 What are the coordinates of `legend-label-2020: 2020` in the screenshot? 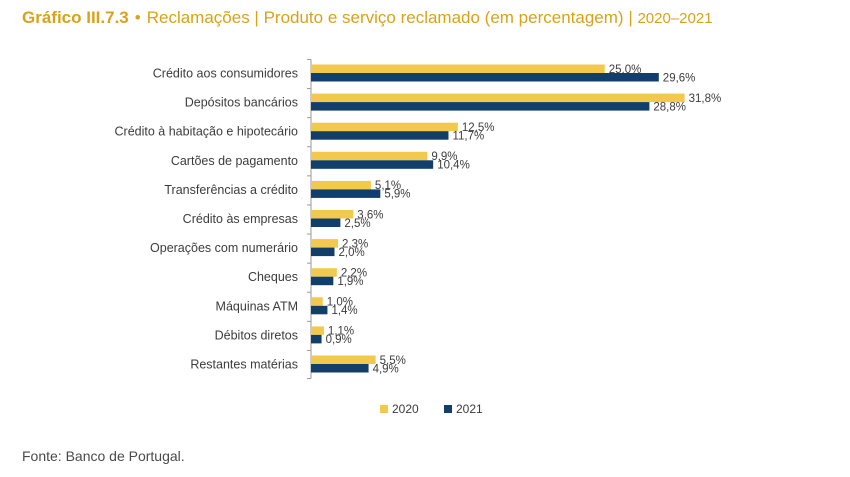 It's located at (405, 409).